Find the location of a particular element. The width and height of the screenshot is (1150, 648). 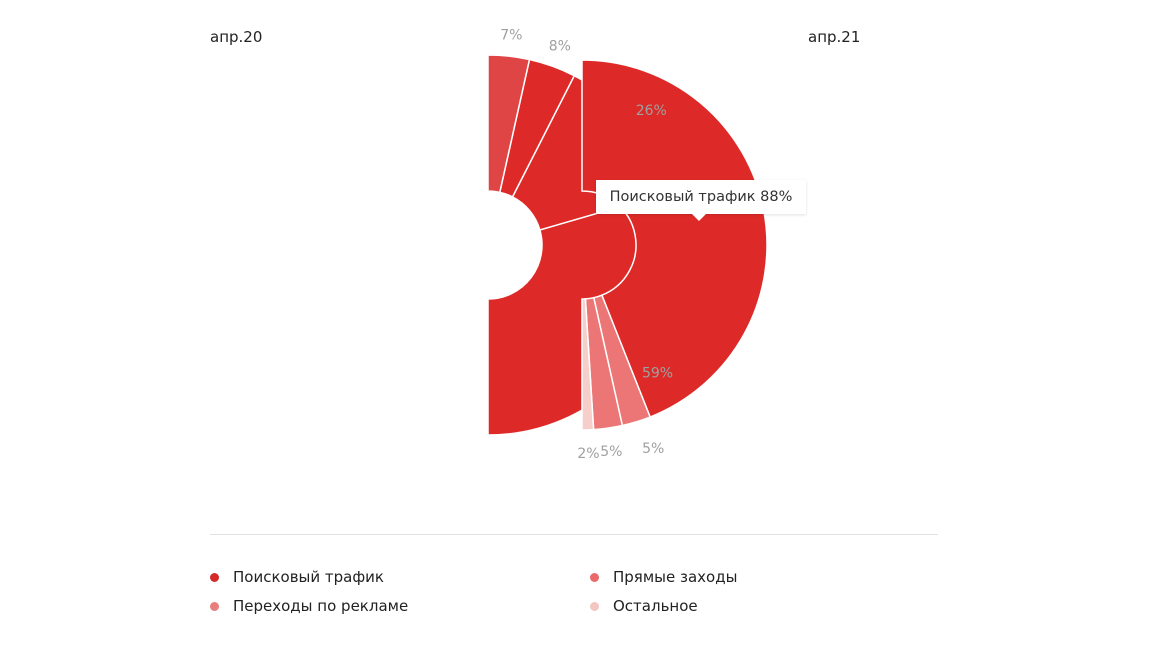

legend-label: Остальное is located at coordinates (655, 606).